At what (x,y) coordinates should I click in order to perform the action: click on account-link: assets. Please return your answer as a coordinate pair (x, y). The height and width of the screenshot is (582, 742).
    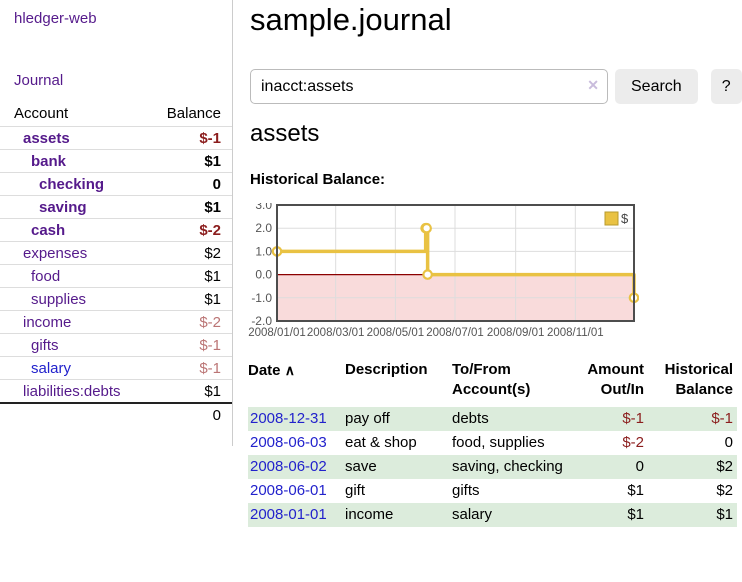
    Looking at the image, I should click on (46, 138).